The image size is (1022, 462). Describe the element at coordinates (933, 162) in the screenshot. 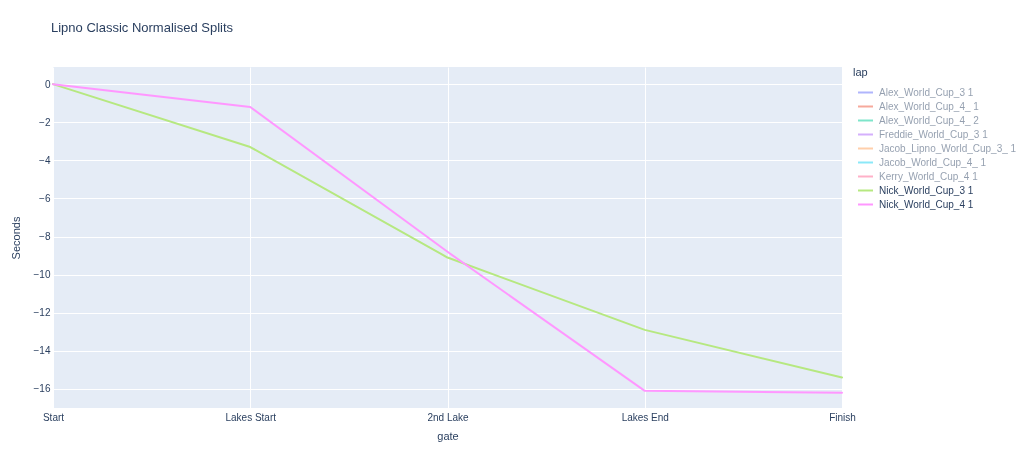

I see `legend-label: Jacob_World_Cup_4_ 1` at that location.